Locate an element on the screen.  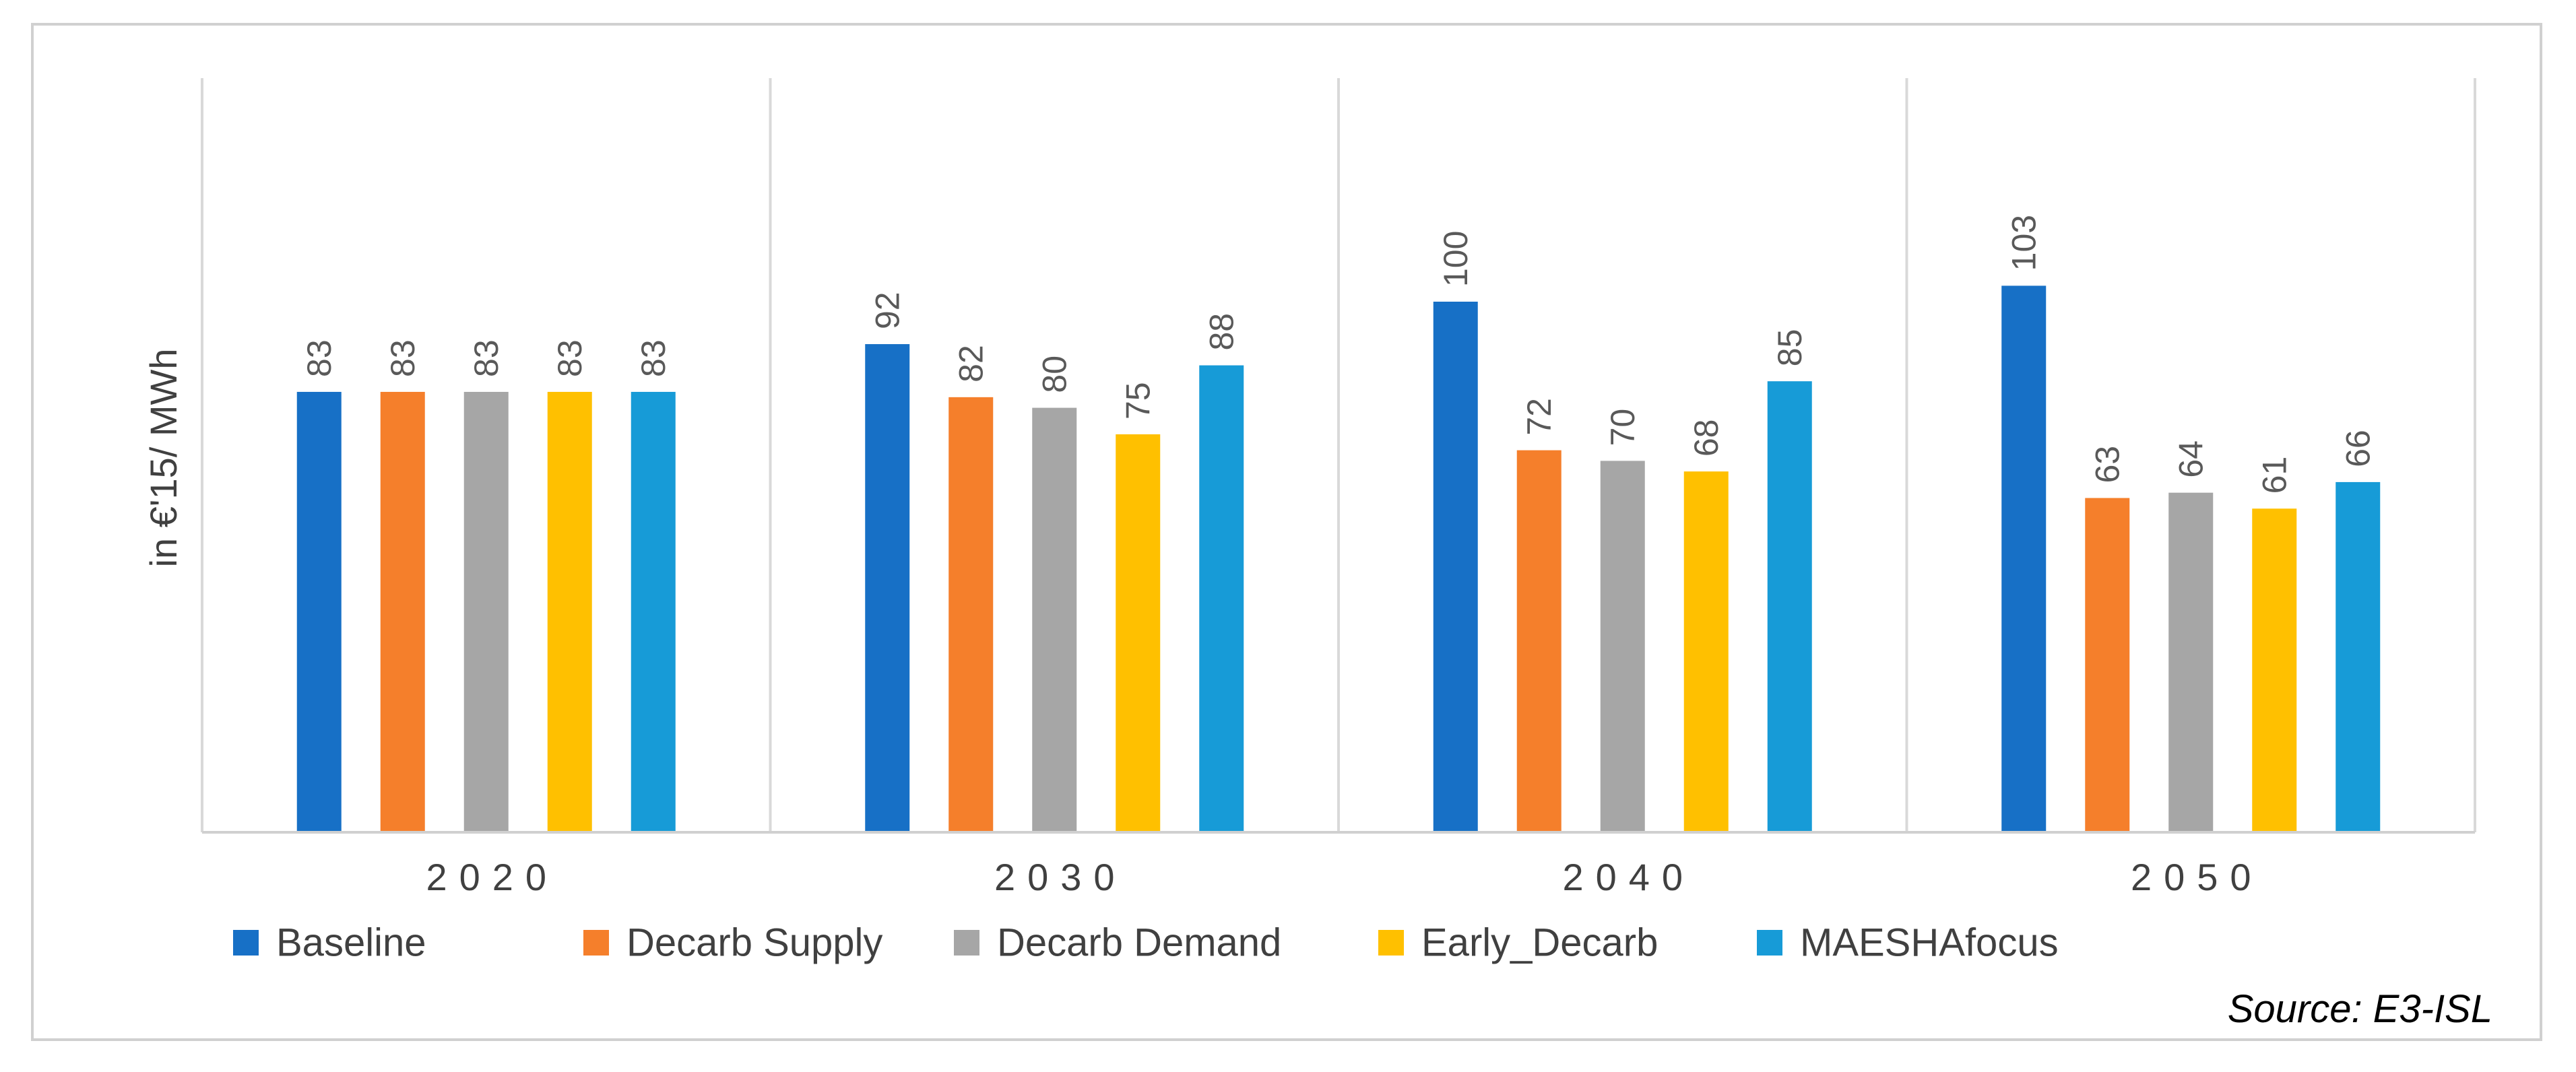
bar-maeshafocus-2030 is located at coordinates (1221, 598).